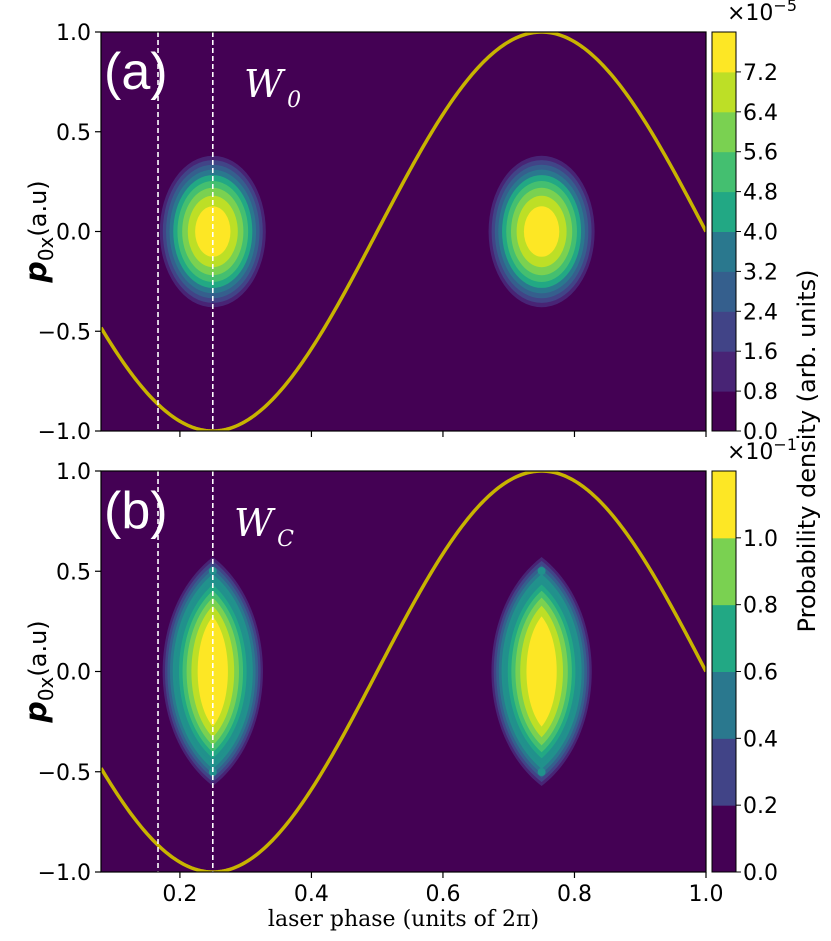 The width and height of the screenshot is (831, 941). Describe the element at coordinates (760, 352) in the screenshot. I see `colorbar-tick-label: 1.6` at that location.